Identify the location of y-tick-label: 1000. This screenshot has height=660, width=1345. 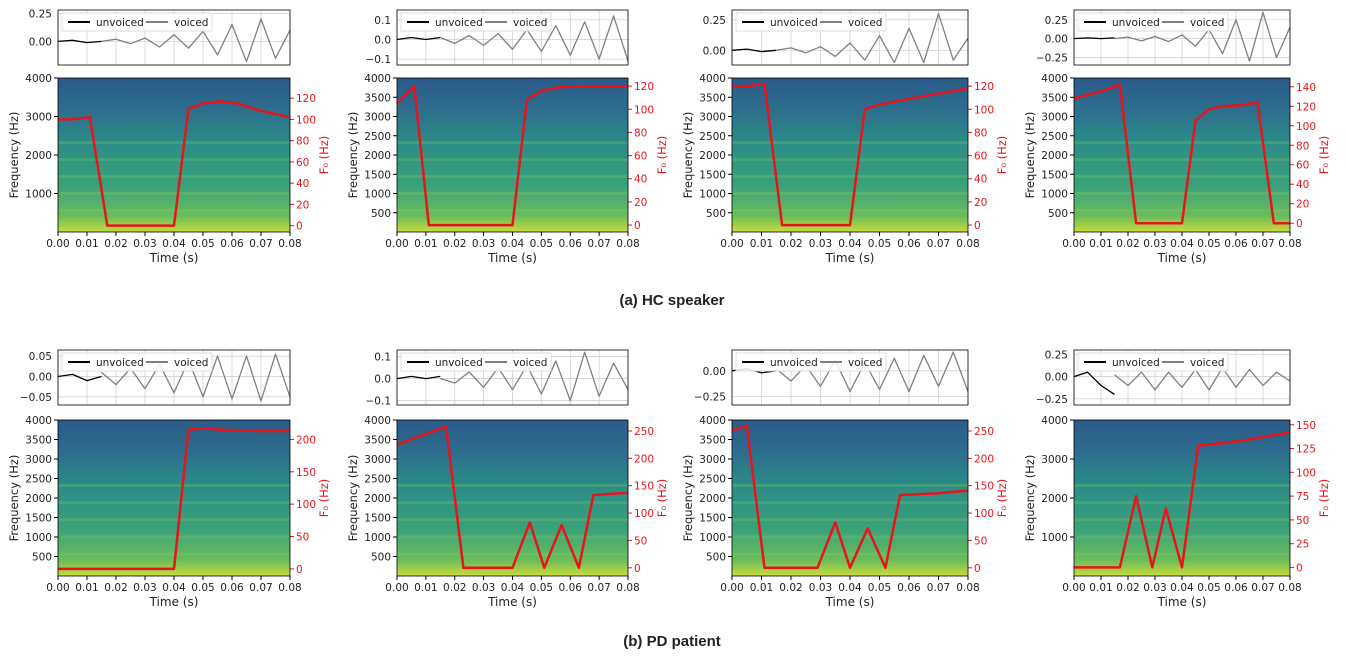
(712, 538).